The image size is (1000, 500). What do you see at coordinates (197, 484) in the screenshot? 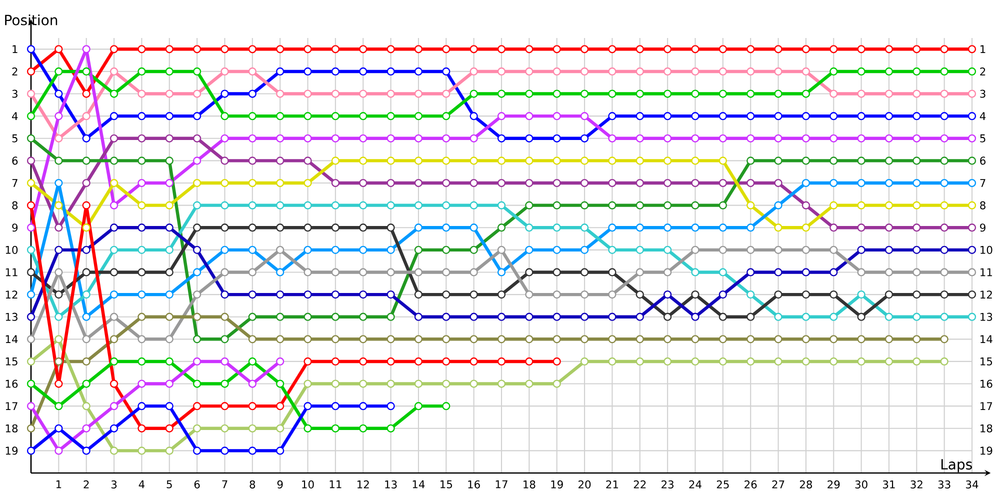
I see `x-tick-label: 6` at bounding box center [197, 484].